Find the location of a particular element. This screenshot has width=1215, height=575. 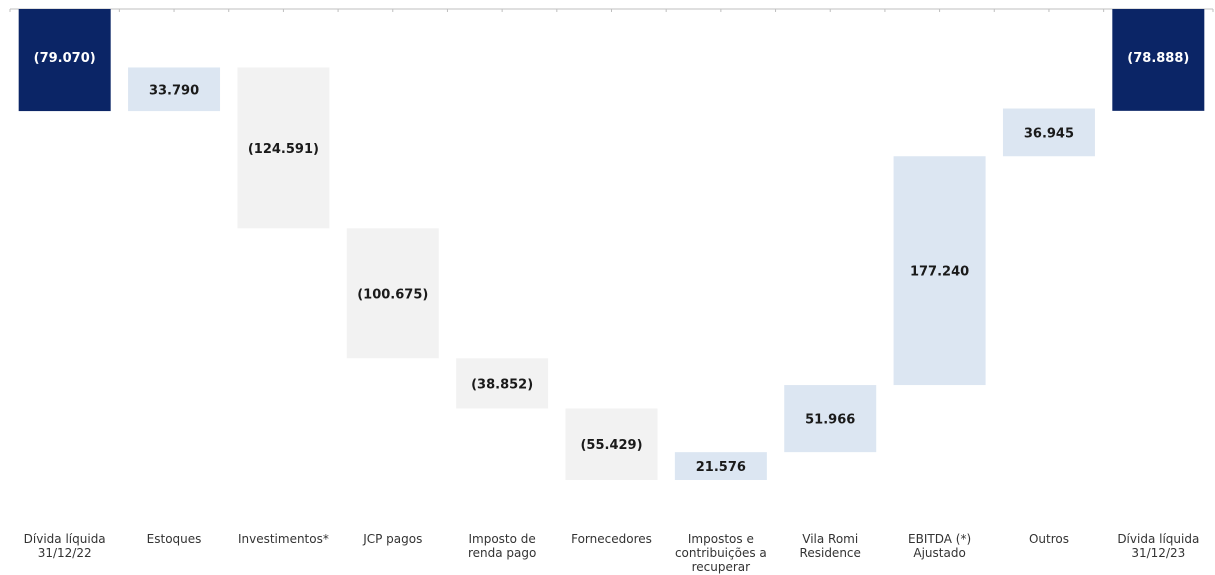

category-label-line: EBITDA (*) is located at coordinates (939, 539).